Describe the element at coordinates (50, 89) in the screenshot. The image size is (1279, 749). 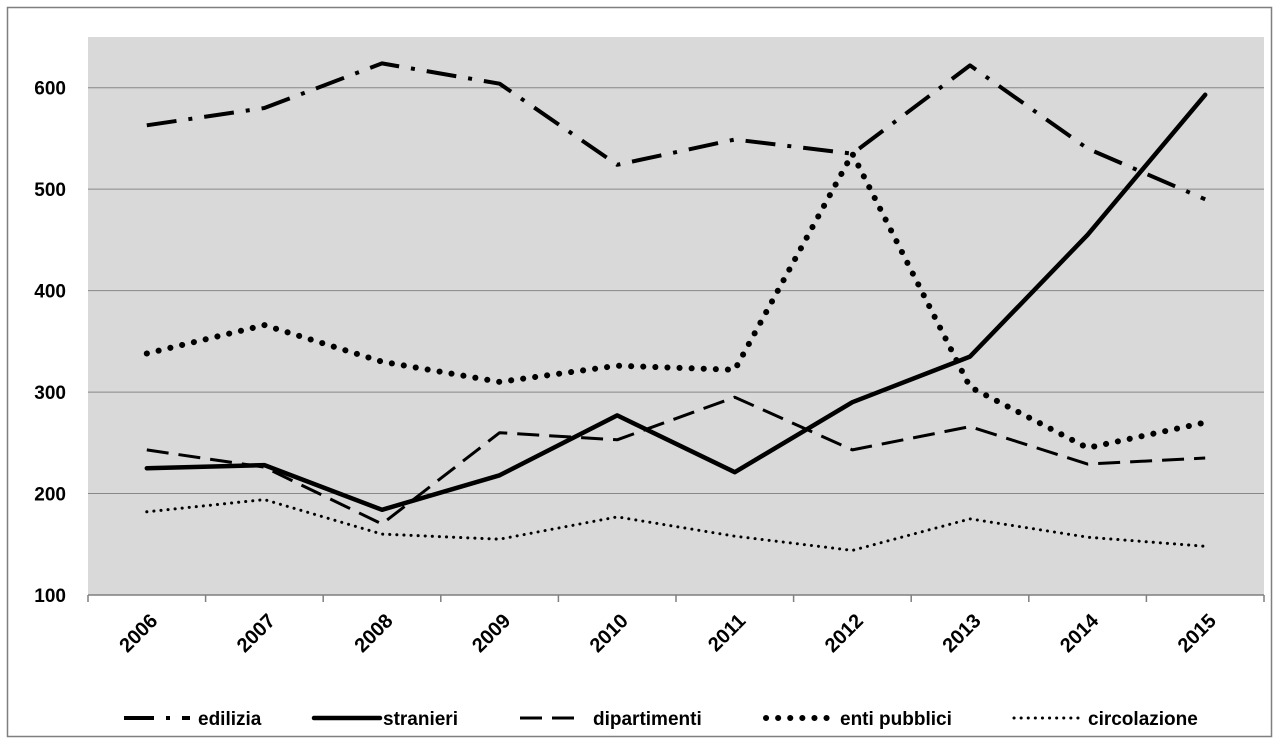
I see `y-tick-label: 600` at that location.